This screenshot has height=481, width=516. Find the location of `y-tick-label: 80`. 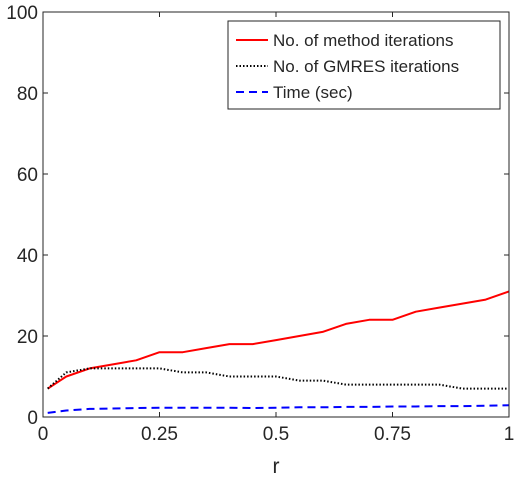

y-tick-label: 80 is located at coordinates (27, 94).